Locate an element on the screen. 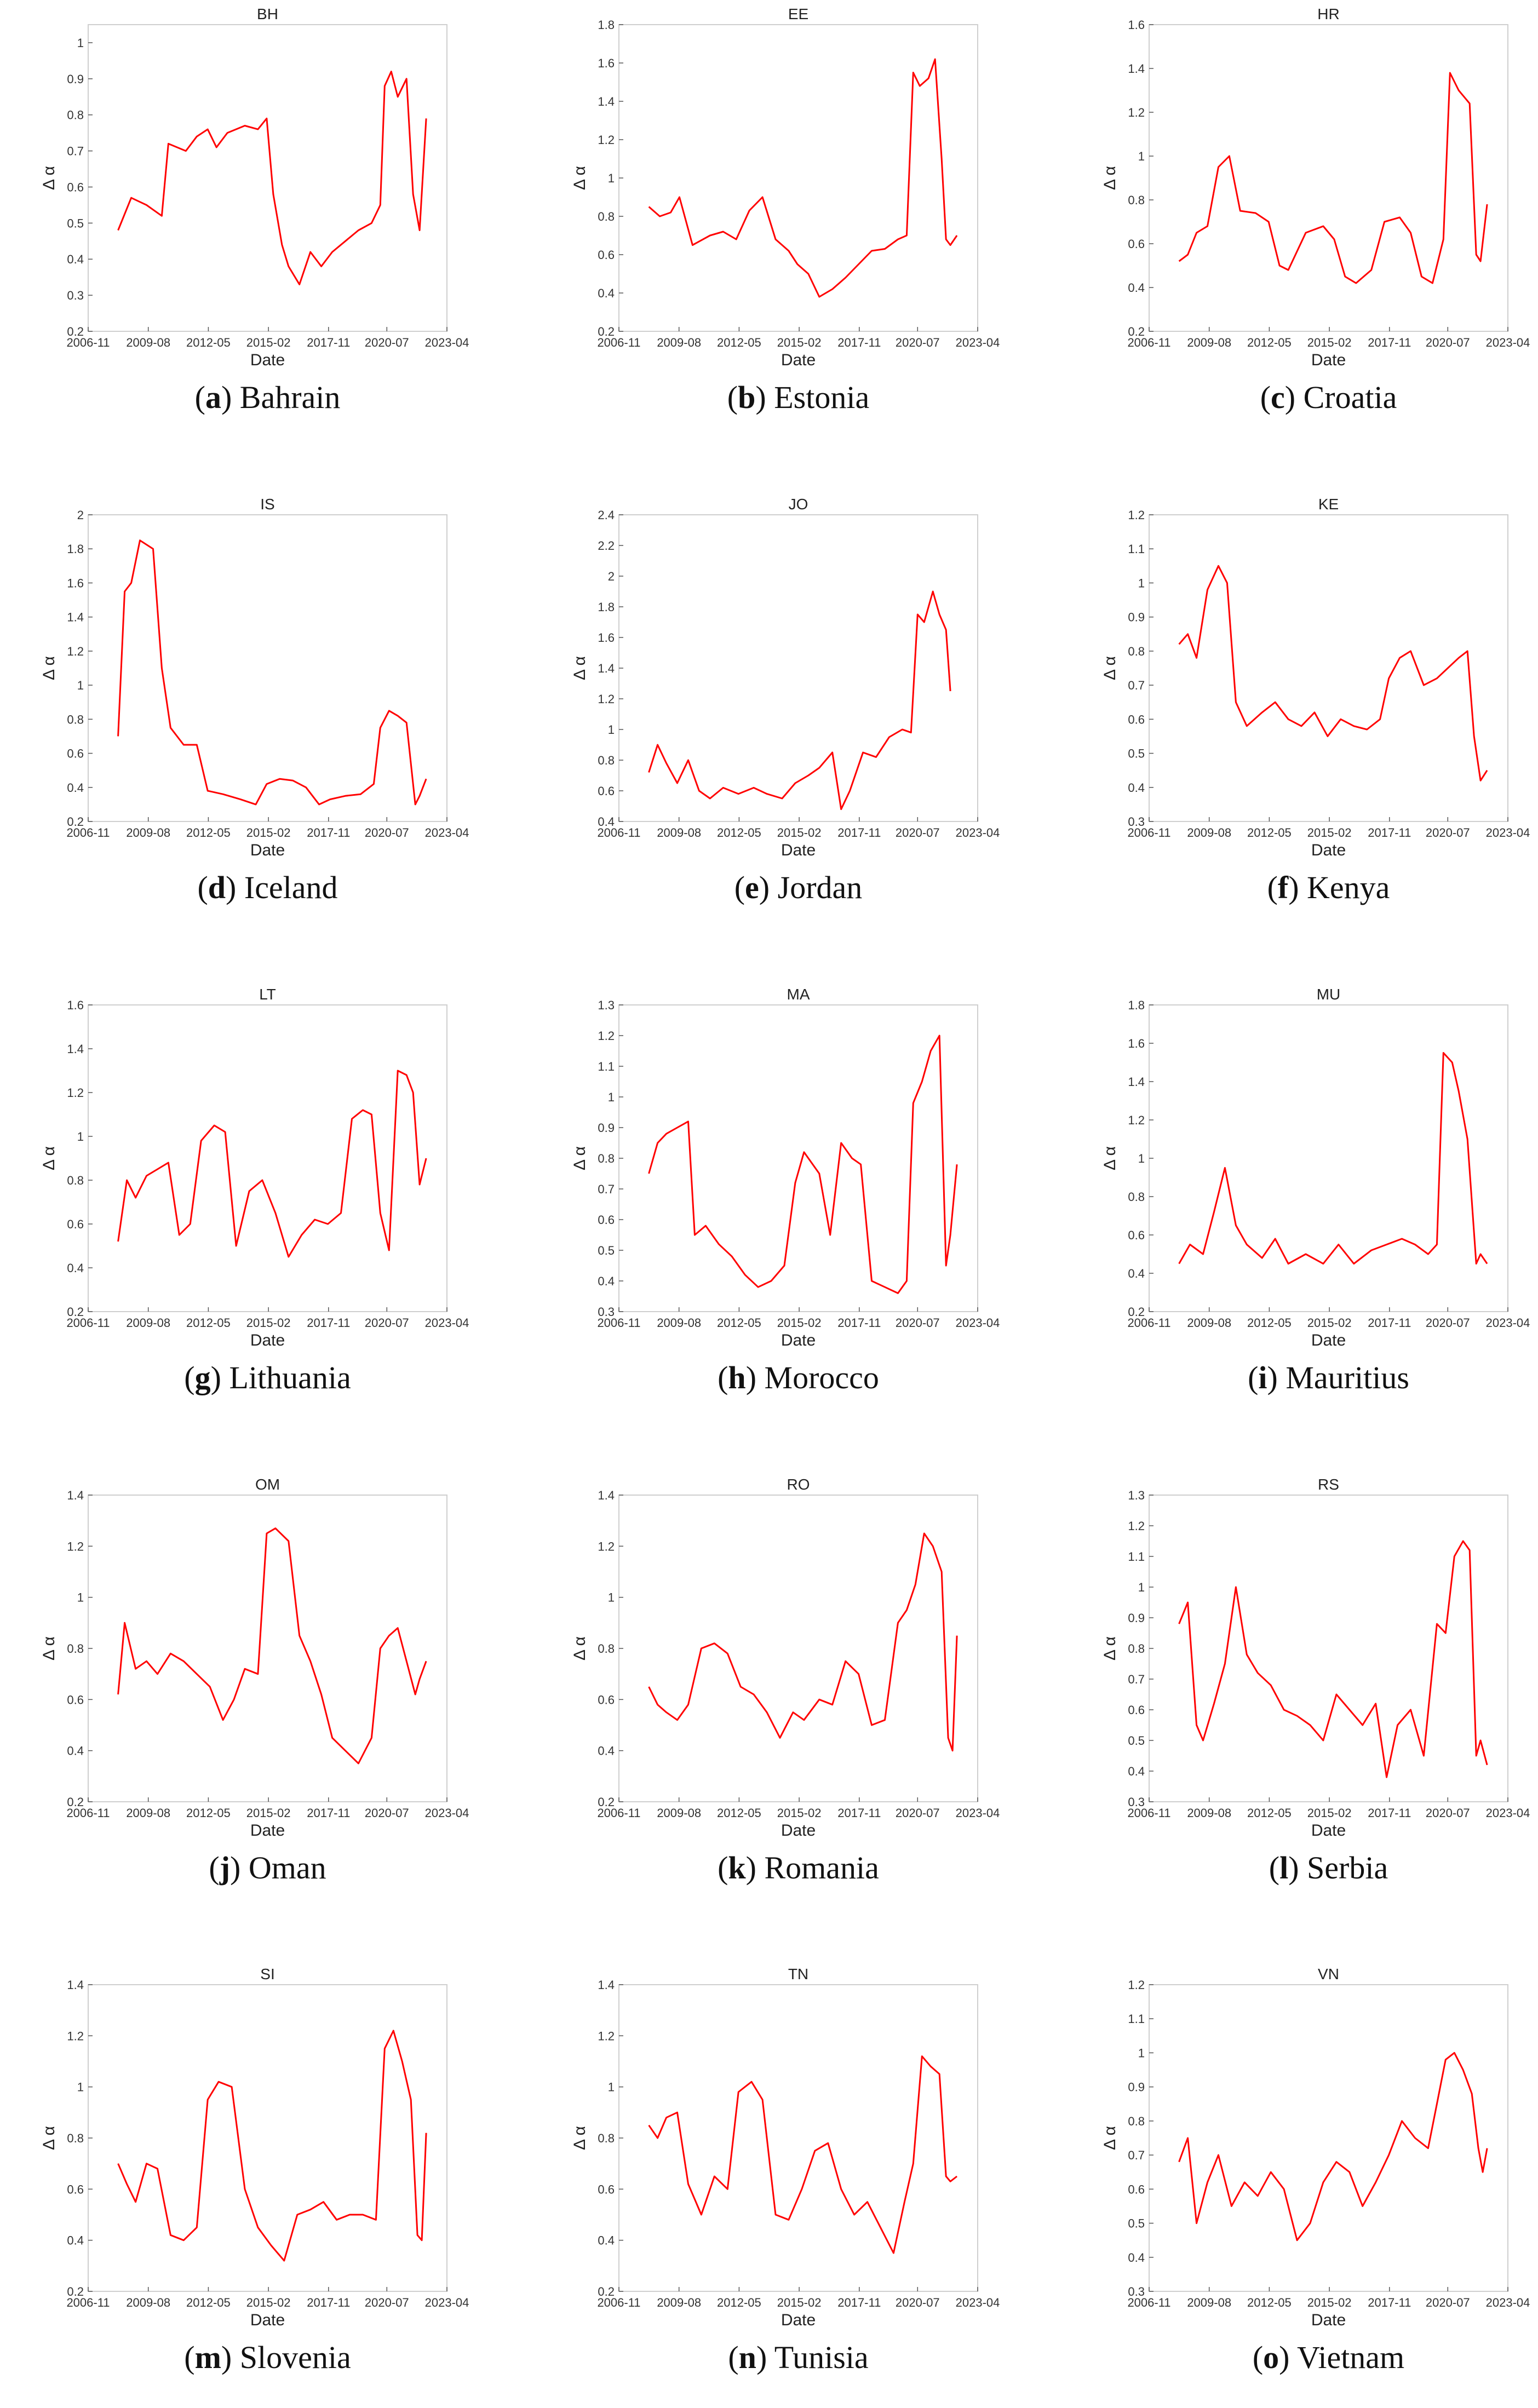  y-tick-label: 0.7 is located at coordinates (1136, 685).